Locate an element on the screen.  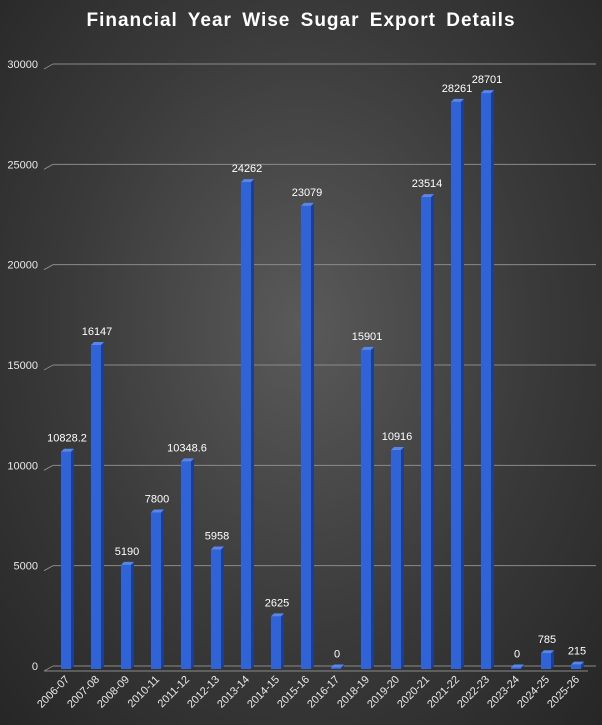
y-axis-ticks: 0 5000 10000 15000 20000 25000 30000 is located at coordinates (22, 366).